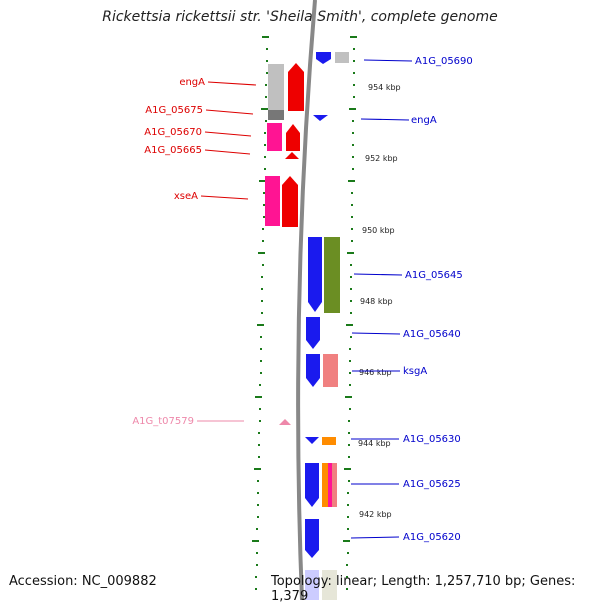 Image resolution: width=600 pixels, height=604 pixels. What do you see at coordinates (432, 334) in the screenshot?
I see `gene-label: A1G_05640` at bounding box center [432, 334].